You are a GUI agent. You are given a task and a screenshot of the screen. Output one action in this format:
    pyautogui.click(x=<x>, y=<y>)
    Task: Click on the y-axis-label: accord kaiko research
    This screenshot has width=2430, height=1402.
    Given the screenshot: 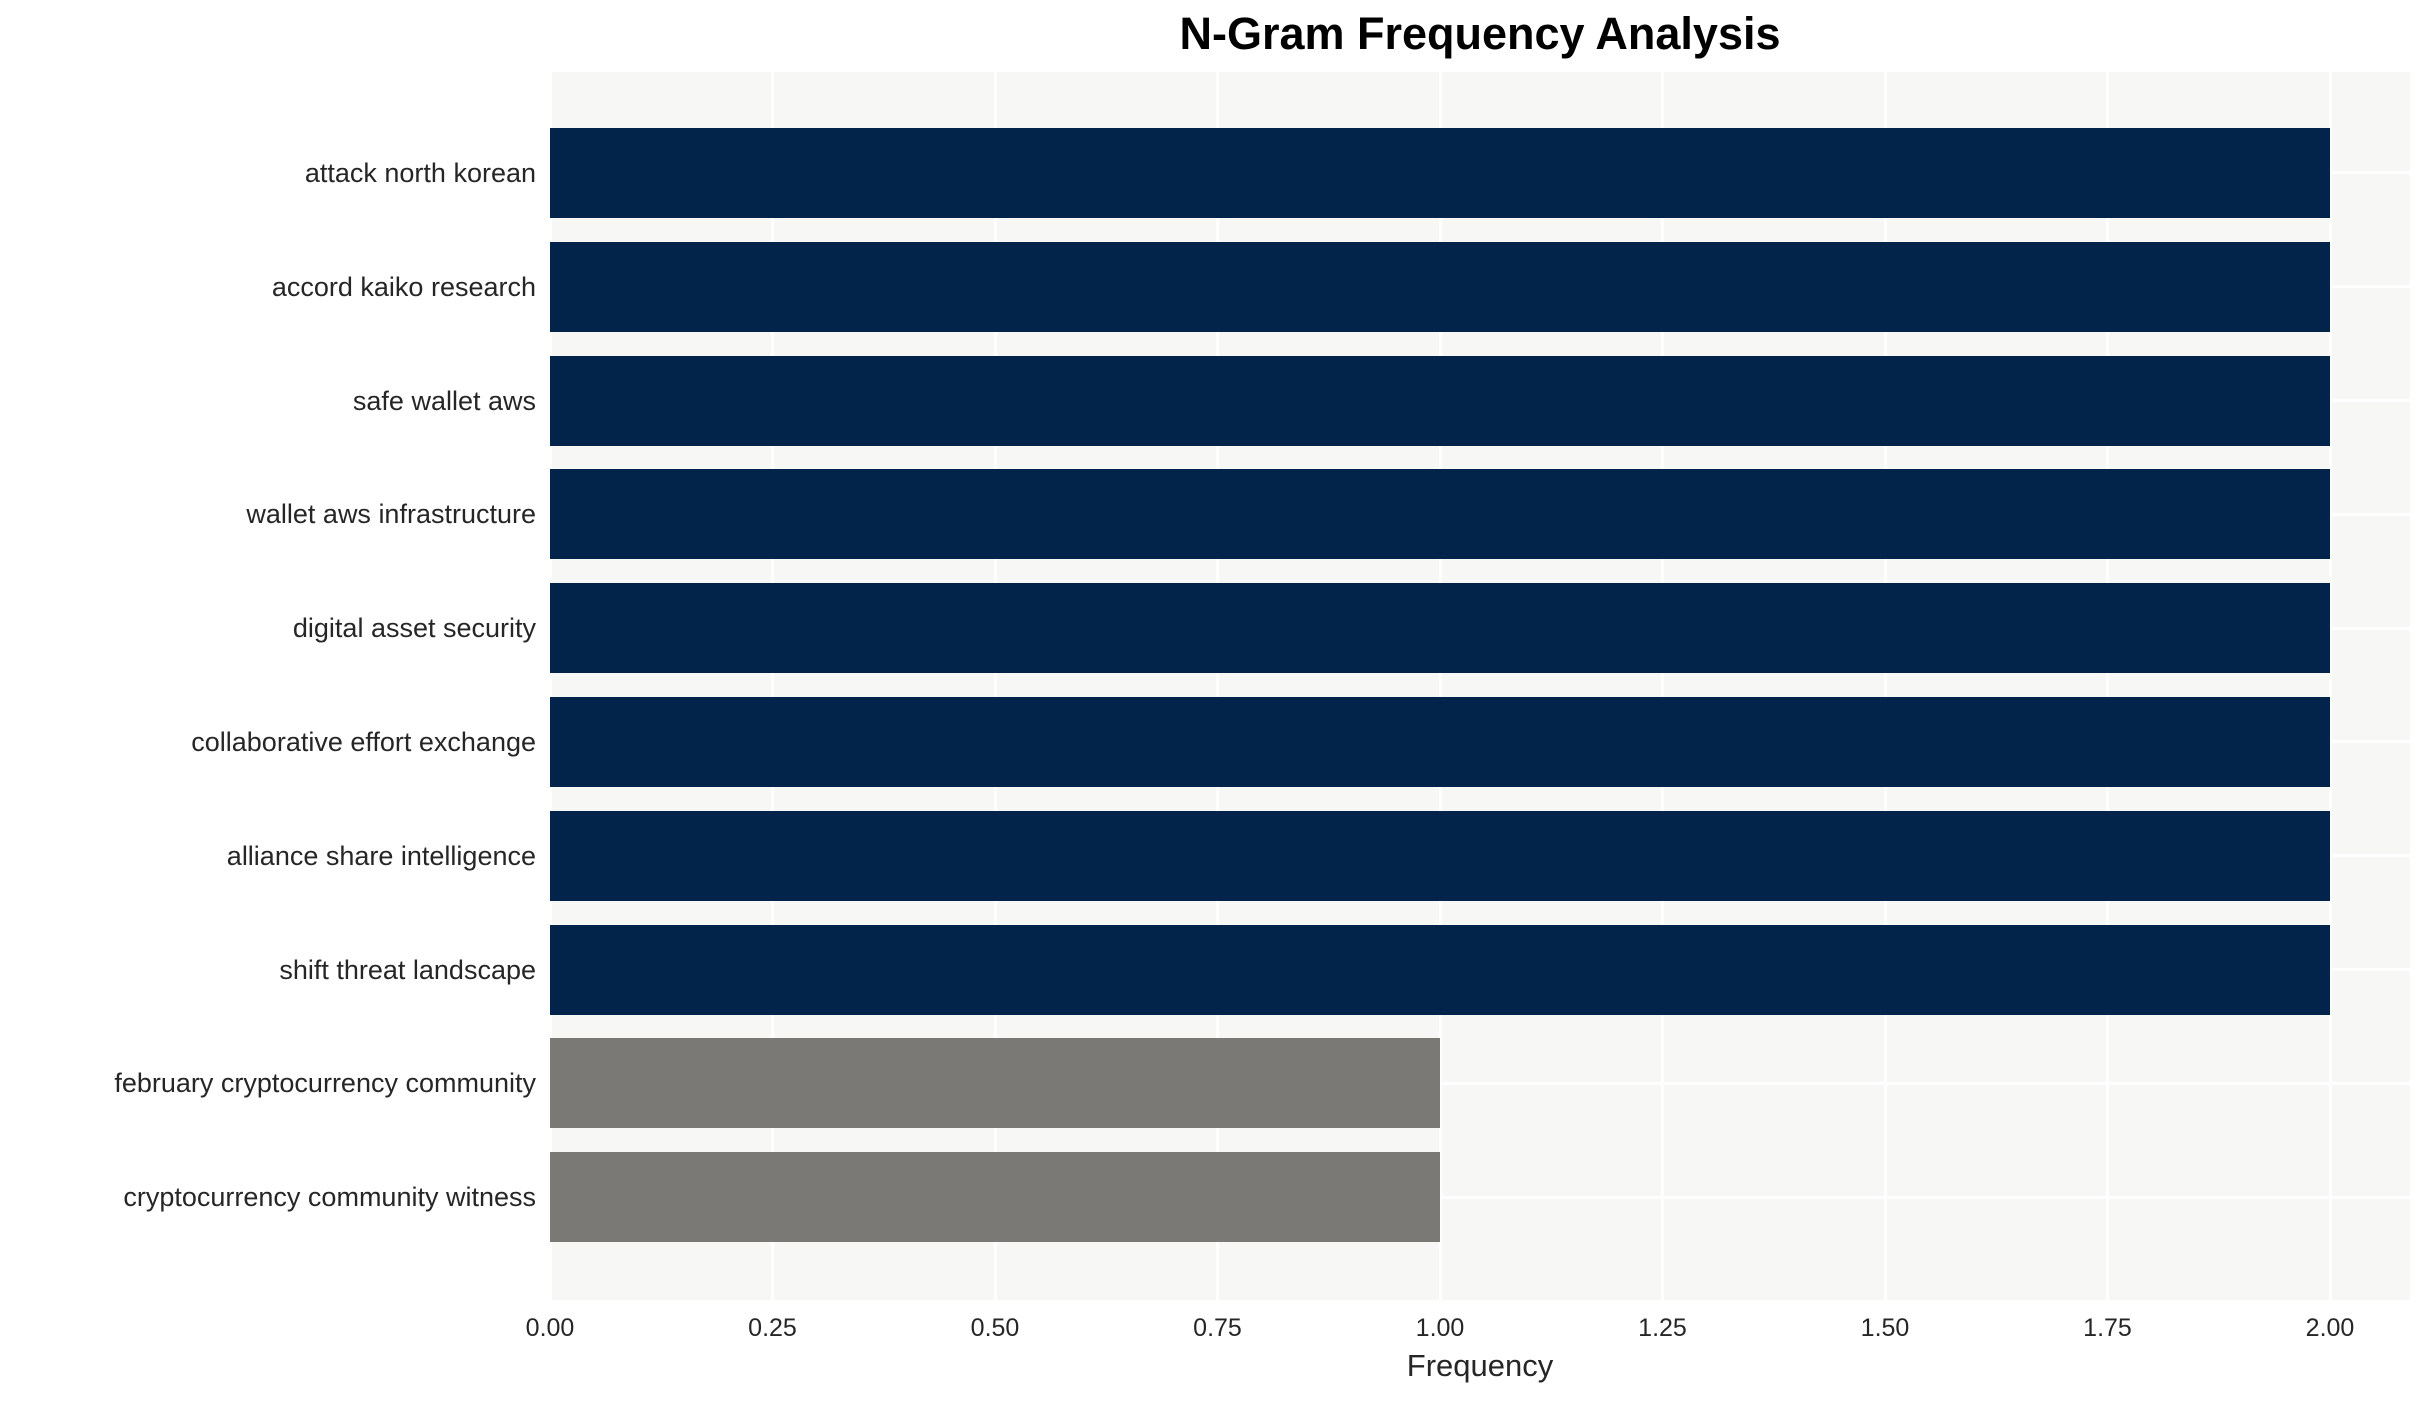 What is the action you would take?
    pyautogui.click(x=403, y=286)
    